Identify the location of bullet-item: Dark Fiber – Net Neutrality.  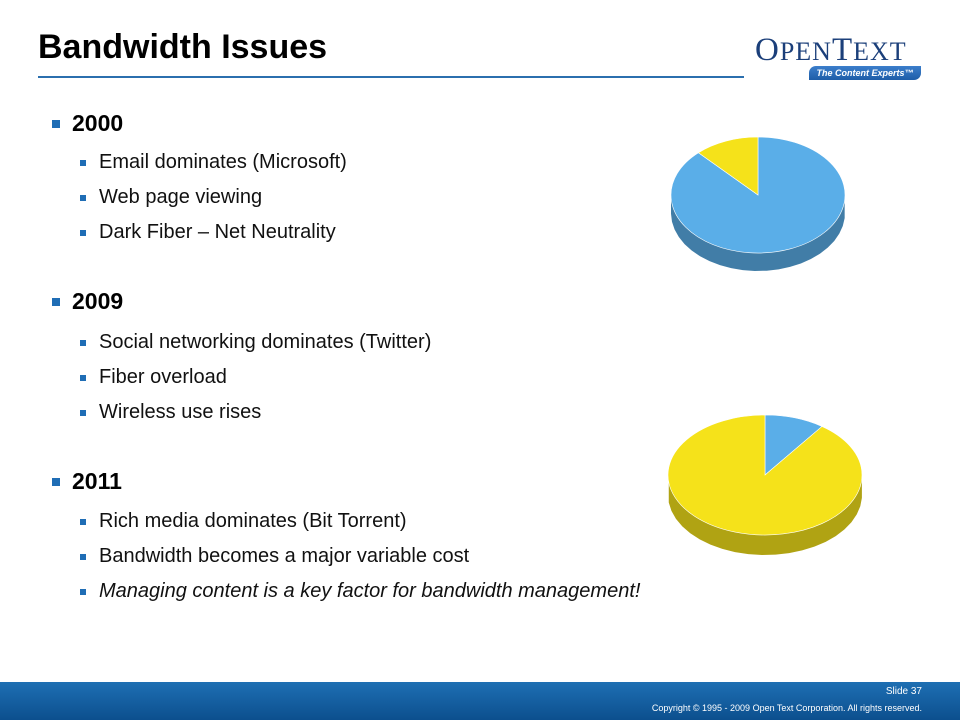
(208, 232).